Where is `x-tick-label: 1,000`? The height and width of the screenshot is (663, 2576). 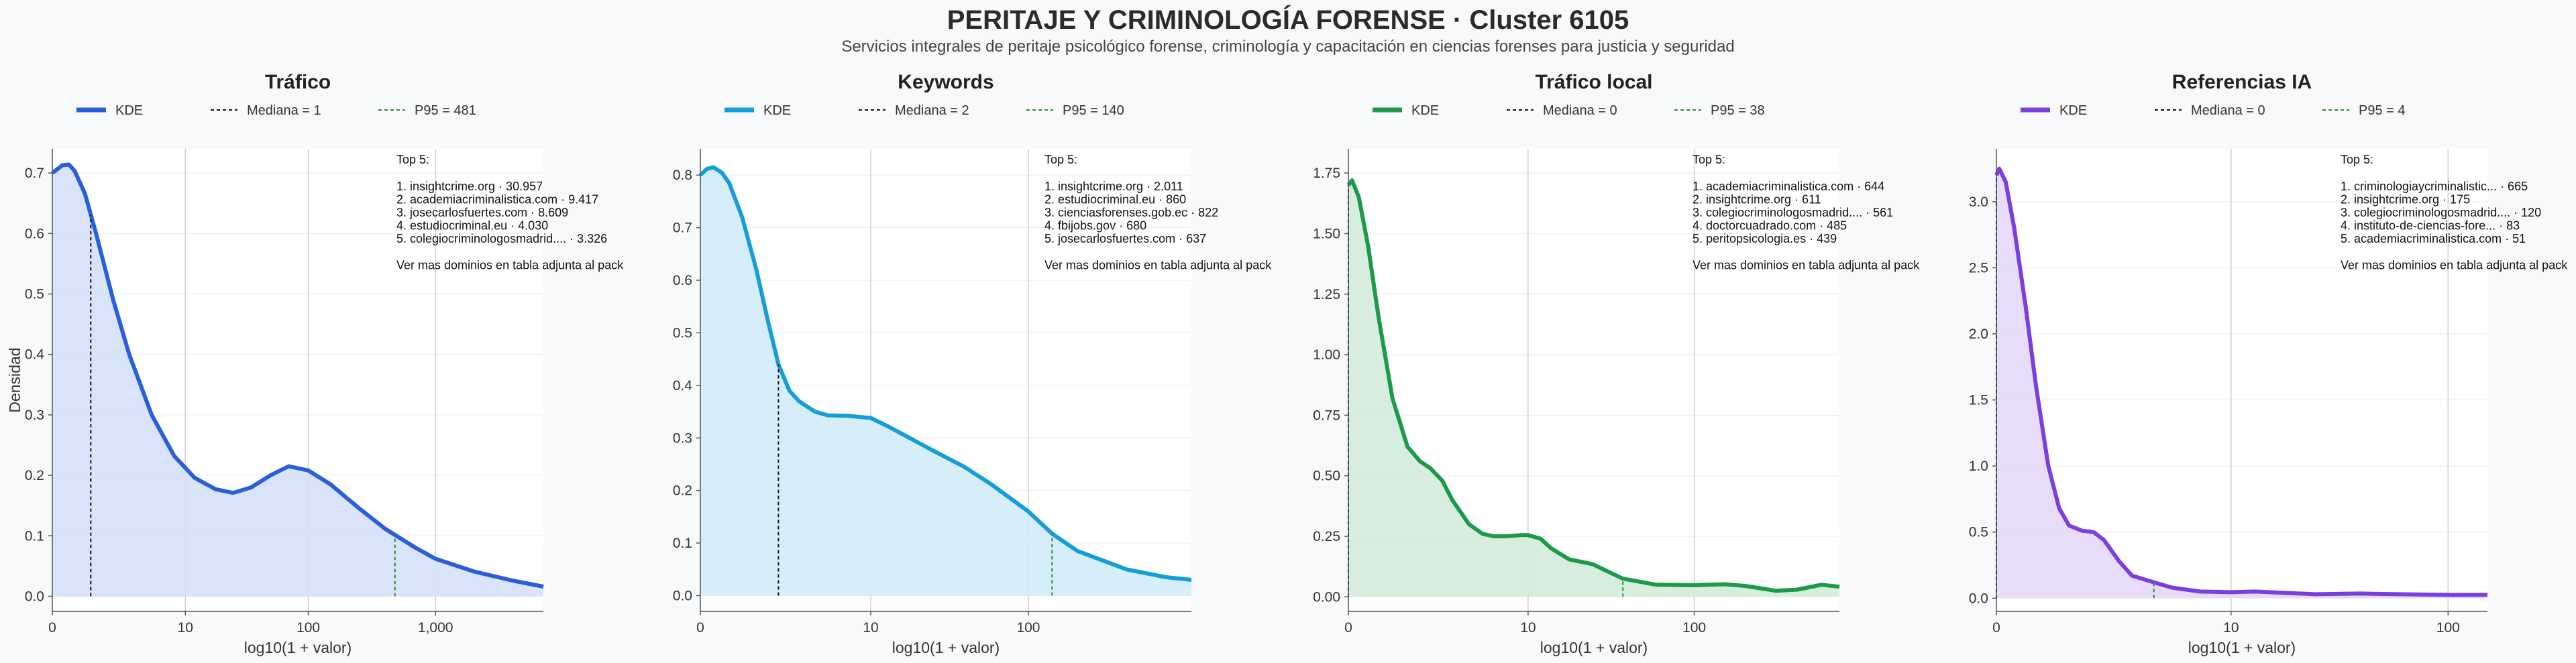 x-tick-label: 1,000 is located at coordinates (435, 628).